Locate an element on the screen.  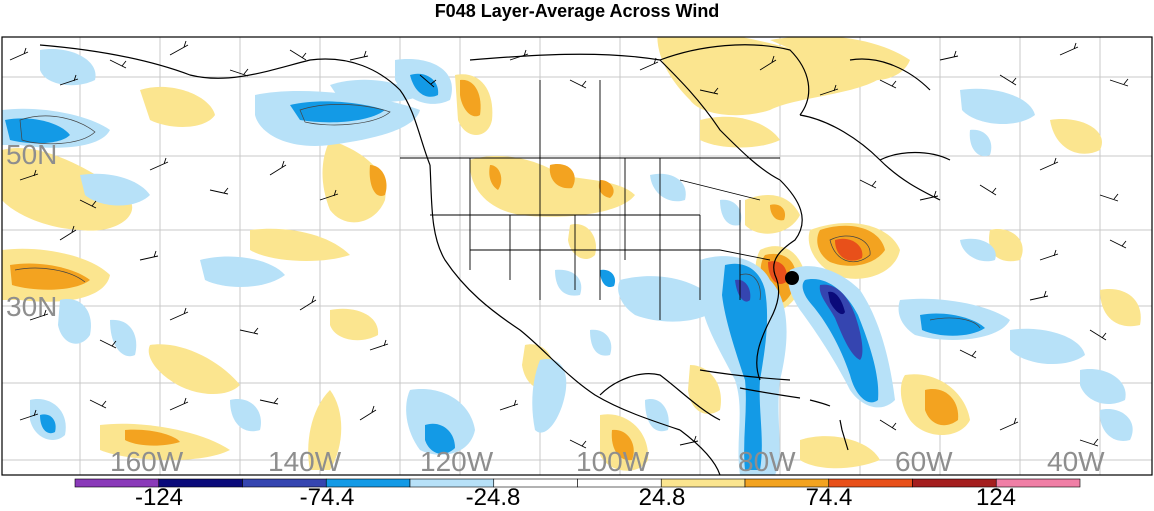
colorbar-label: 24.8 is located at coordinates (662, 497).